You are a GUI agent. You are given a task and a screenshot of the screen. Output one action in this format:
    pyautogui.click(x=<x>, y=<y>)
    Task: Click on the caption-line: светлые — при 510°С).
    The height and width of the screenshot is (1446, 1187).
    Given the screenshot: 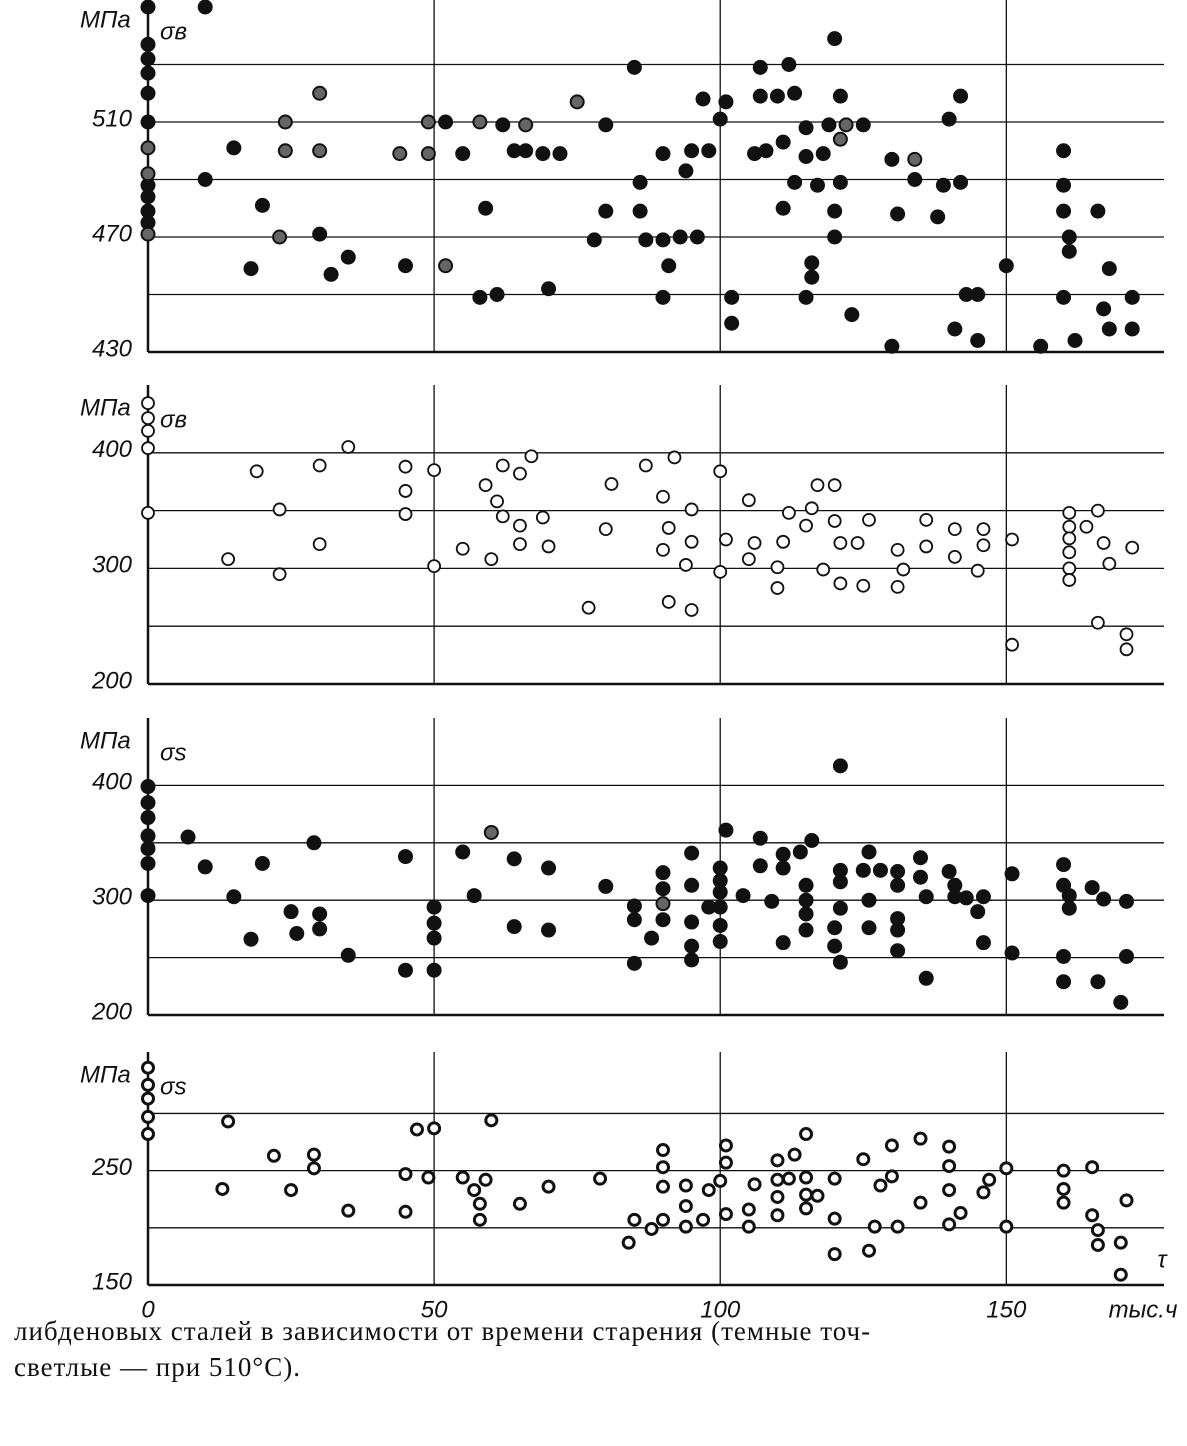 What is the action you would take?
    pyautogui.click(x=157, y=1367)
    